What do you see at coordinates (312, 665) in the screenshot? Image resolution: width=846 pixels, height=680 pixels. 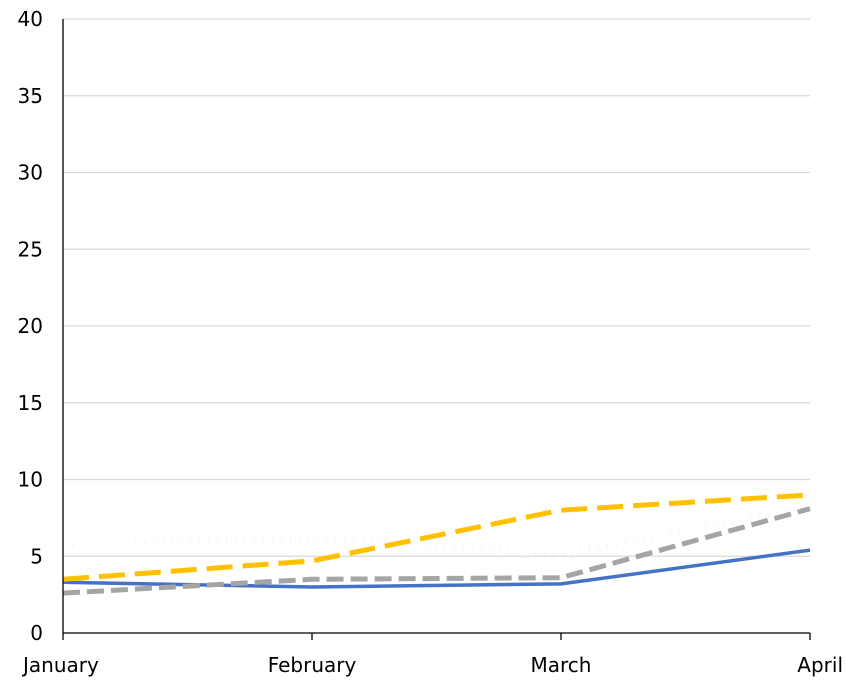 I see `x-tick-label: February` at bounding box center [312, 665].